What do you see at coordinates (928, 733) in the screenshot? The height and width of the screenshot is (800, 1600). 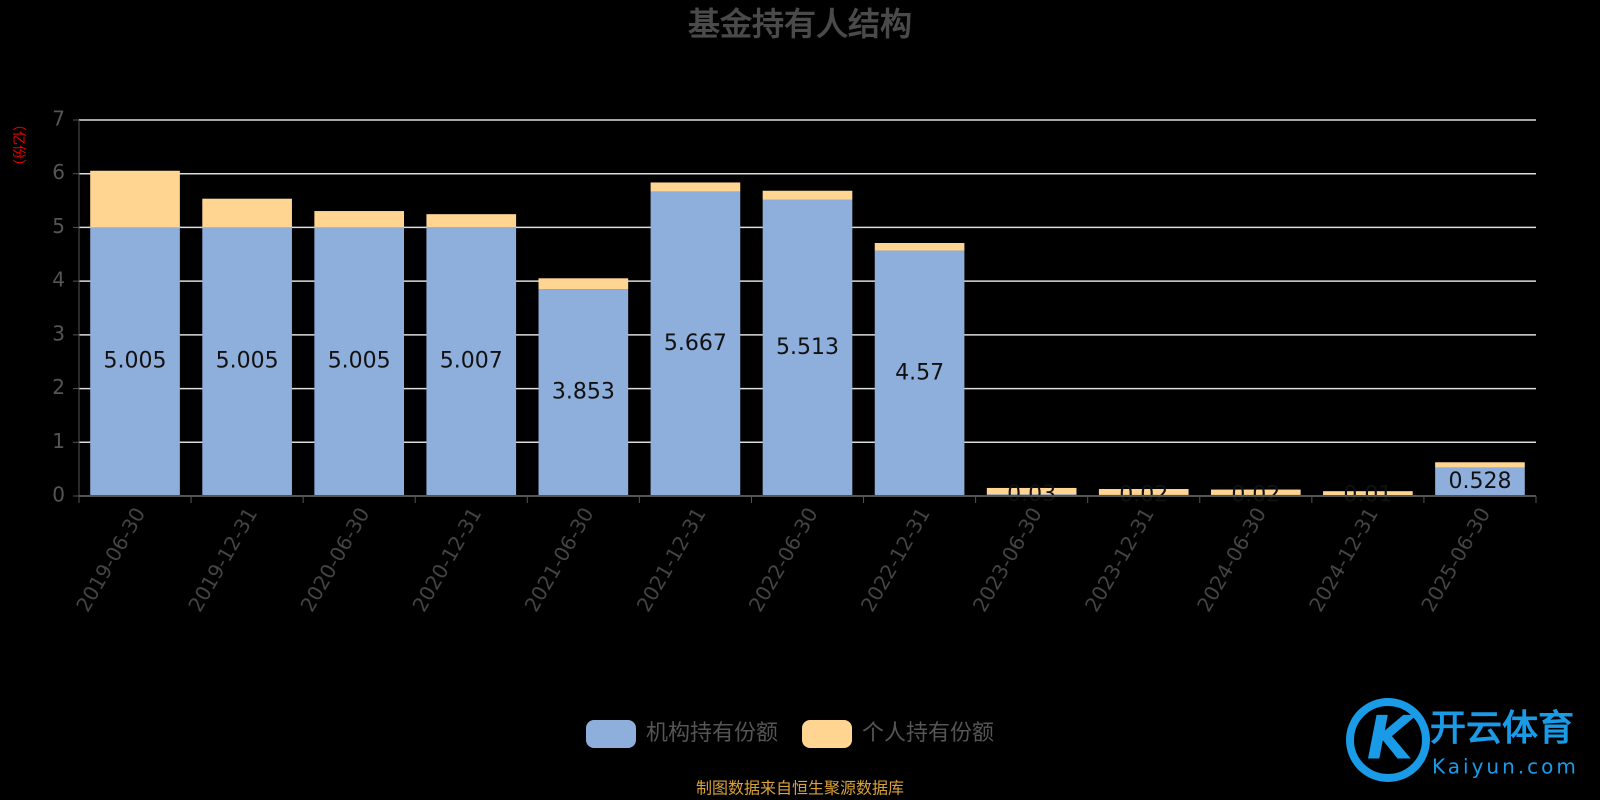 I see `legend-label: 个人持有份额` at bounding box center [928, 733].